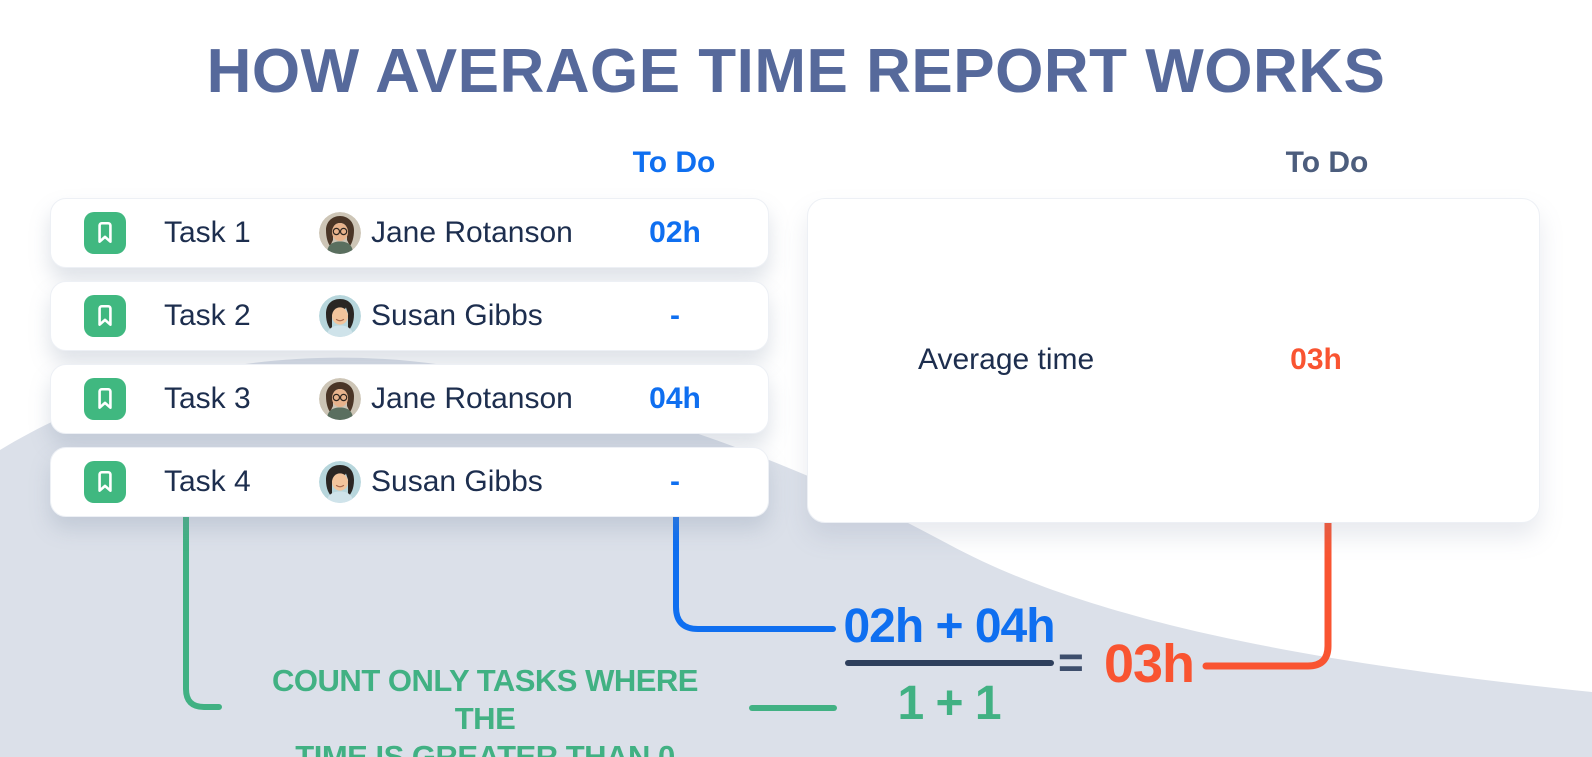 This screenshot has height=757, width=1592. I want to click on todo-column-header-right: To Do, so click(1327, 162).